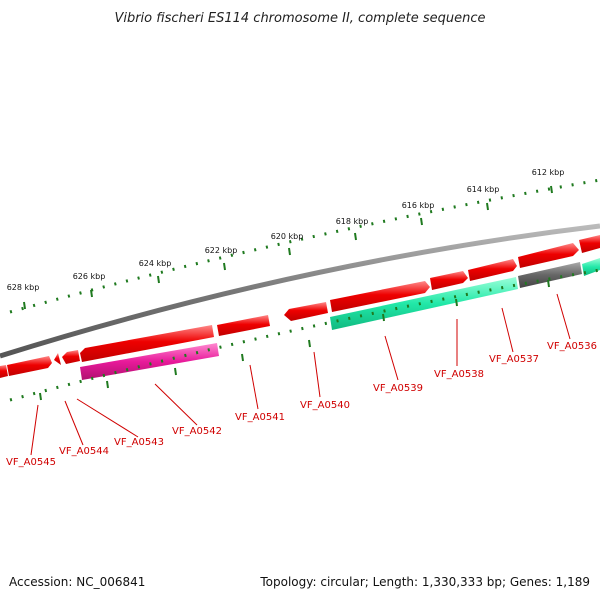 This screenshot has width=600, height=600. Describe the element at coordinates (89, 276) in the screenshot. I see `scale-label: 626 kbp` at that location.